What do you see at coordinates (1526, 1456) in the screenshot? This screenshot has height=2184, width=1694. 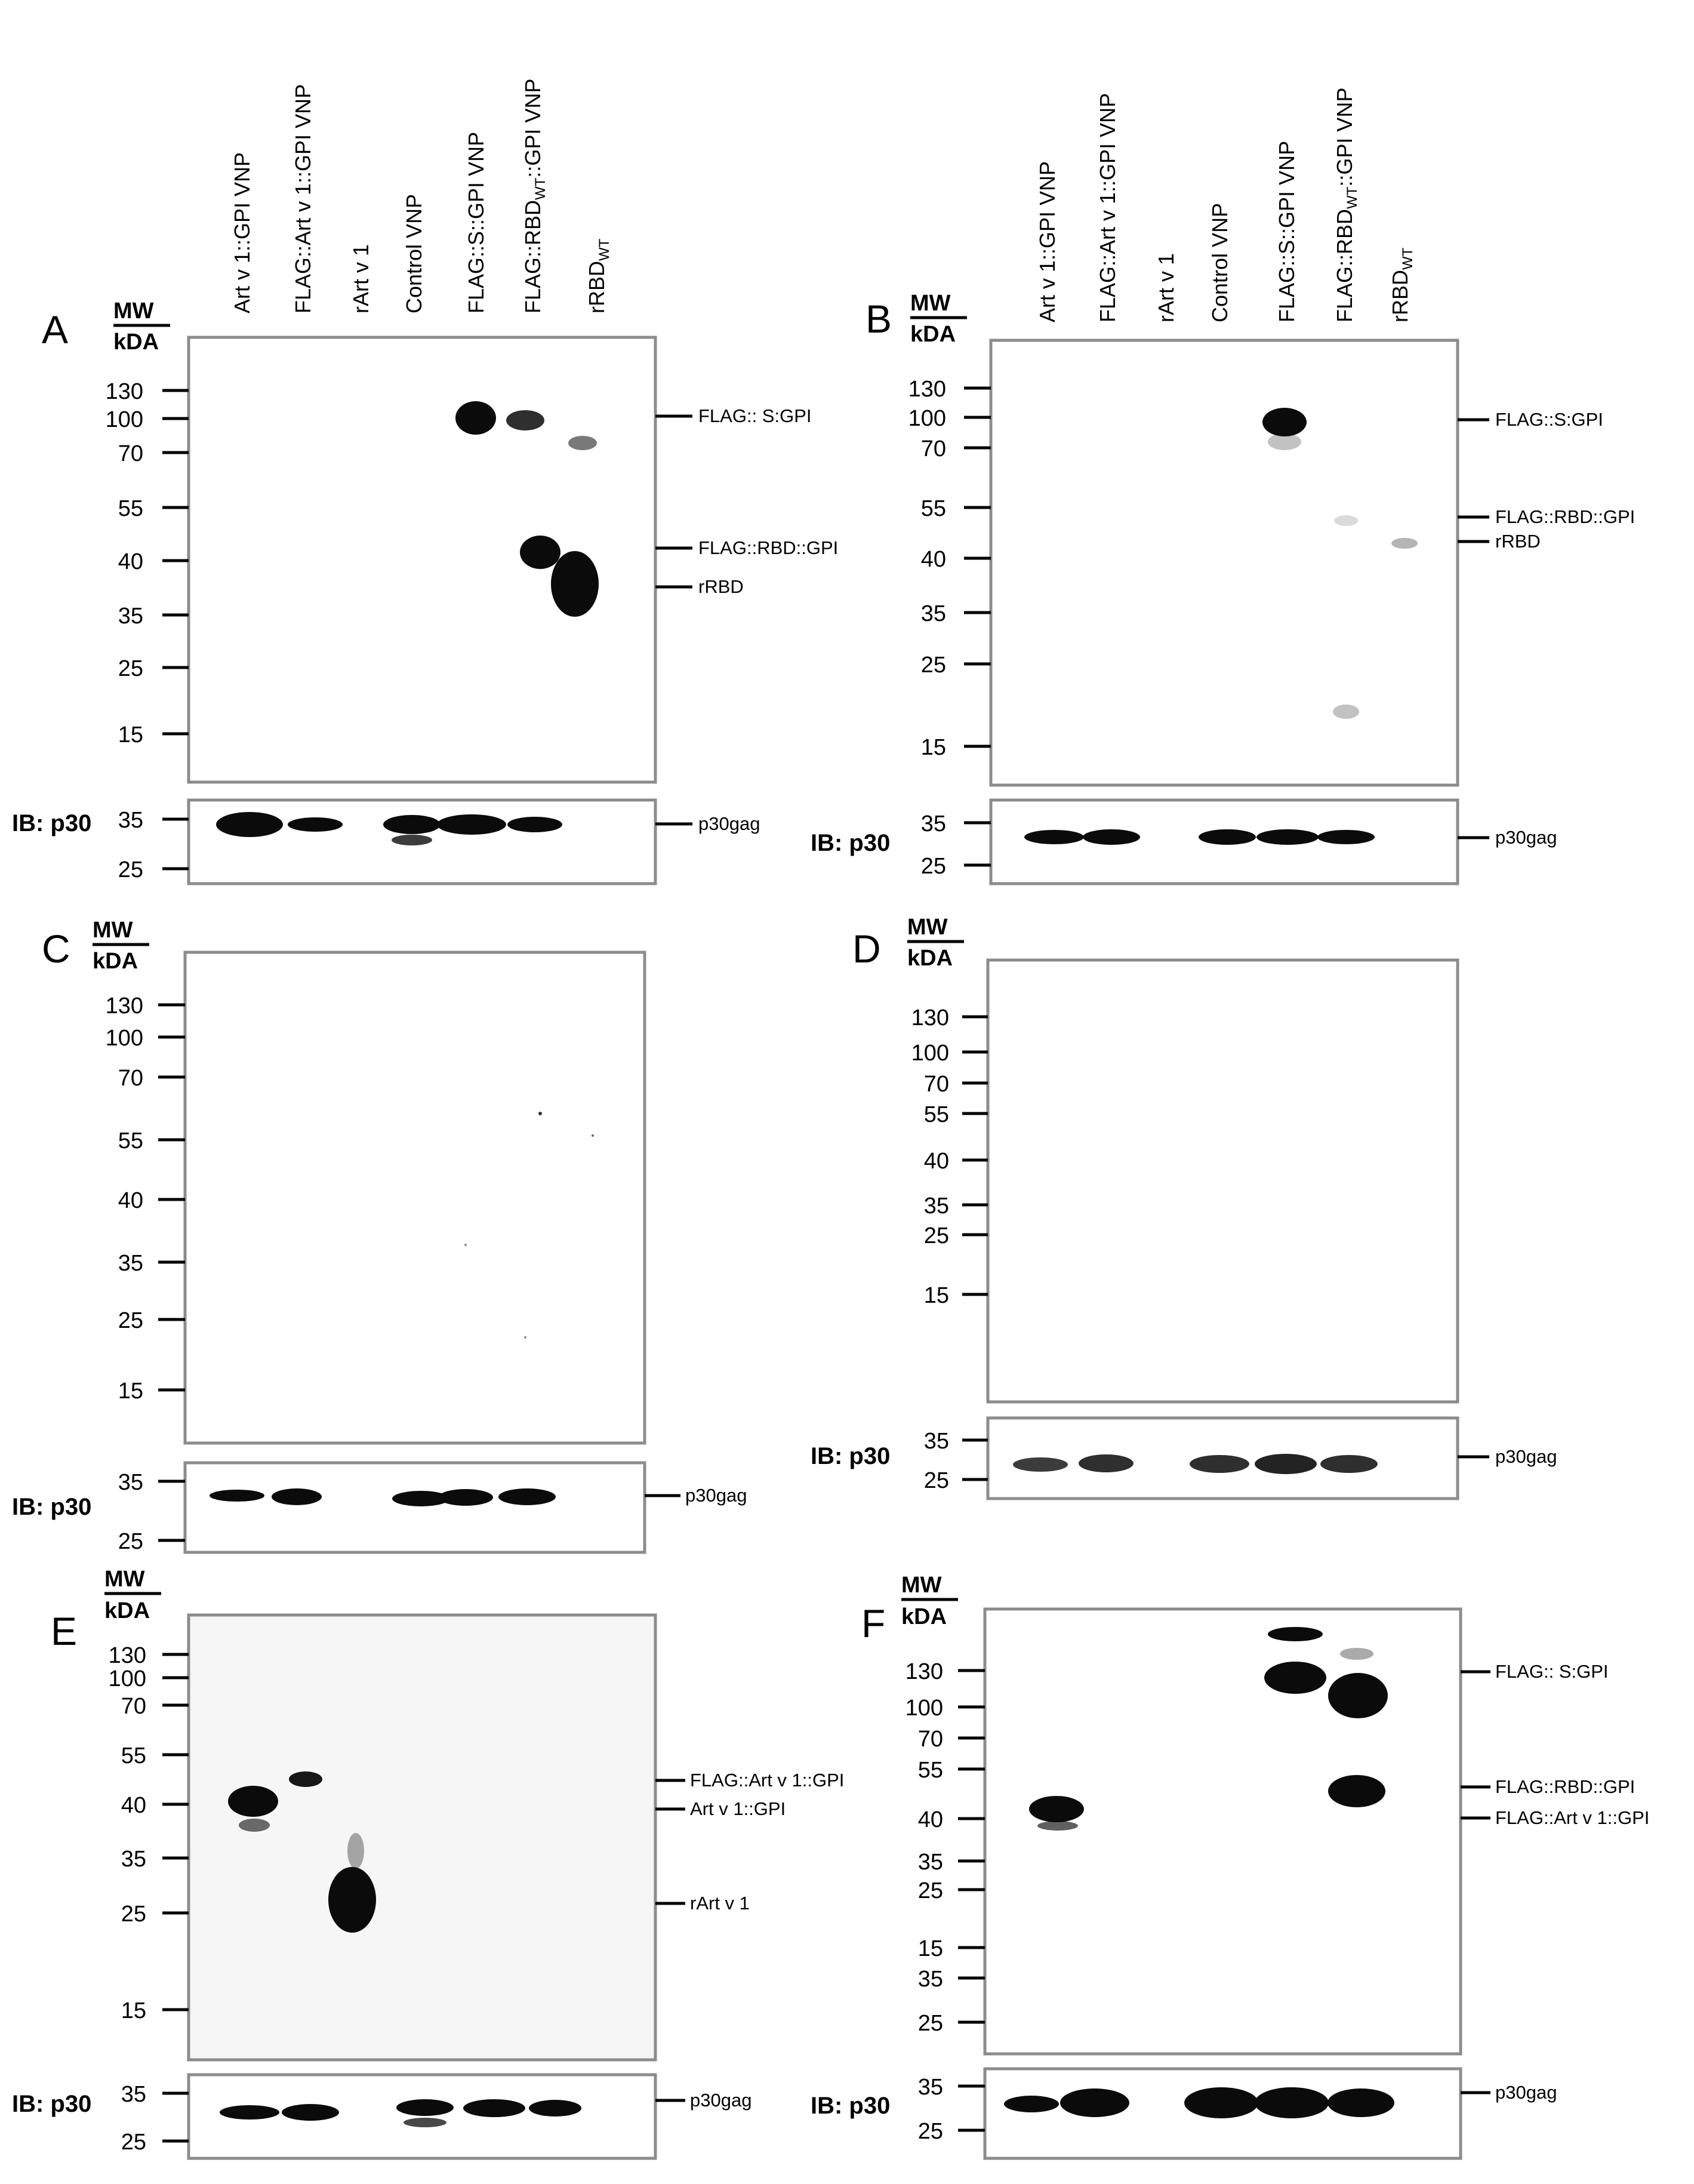 I see `loading-annotation: p30gag` at bounding box center [1526, 1456].